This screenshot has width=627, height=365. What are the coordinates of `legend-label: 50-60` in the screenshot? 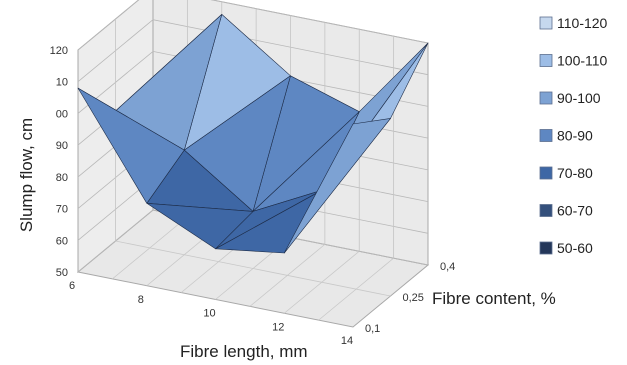 It's located at (575, 248).